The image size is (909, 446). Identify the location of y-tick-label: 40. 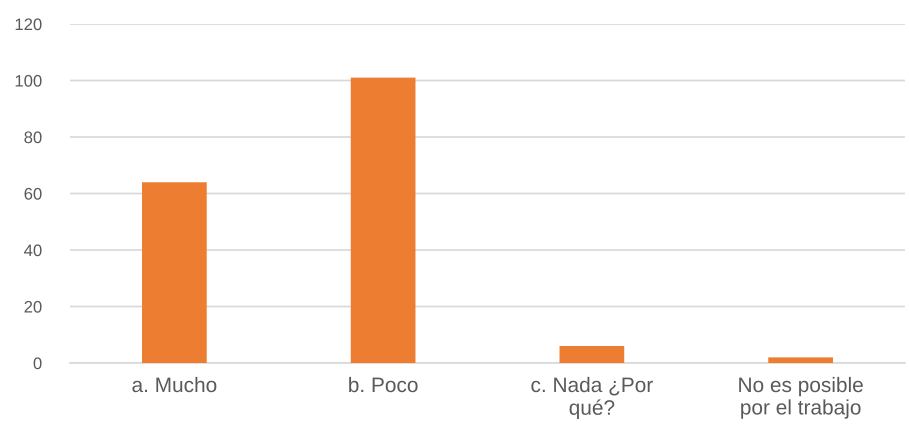
(33, 250).